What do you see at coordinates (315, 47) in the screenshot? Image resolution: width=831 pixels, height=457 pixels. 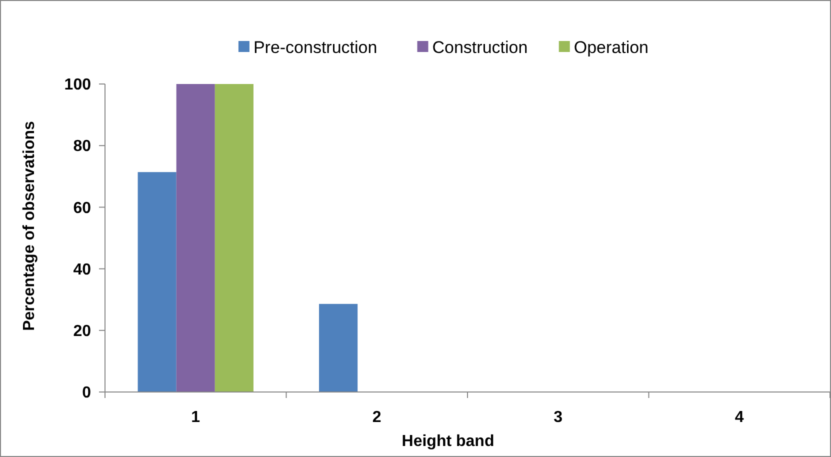 I see `legend-label: Pre-construction` at bounding box center [315, 47].